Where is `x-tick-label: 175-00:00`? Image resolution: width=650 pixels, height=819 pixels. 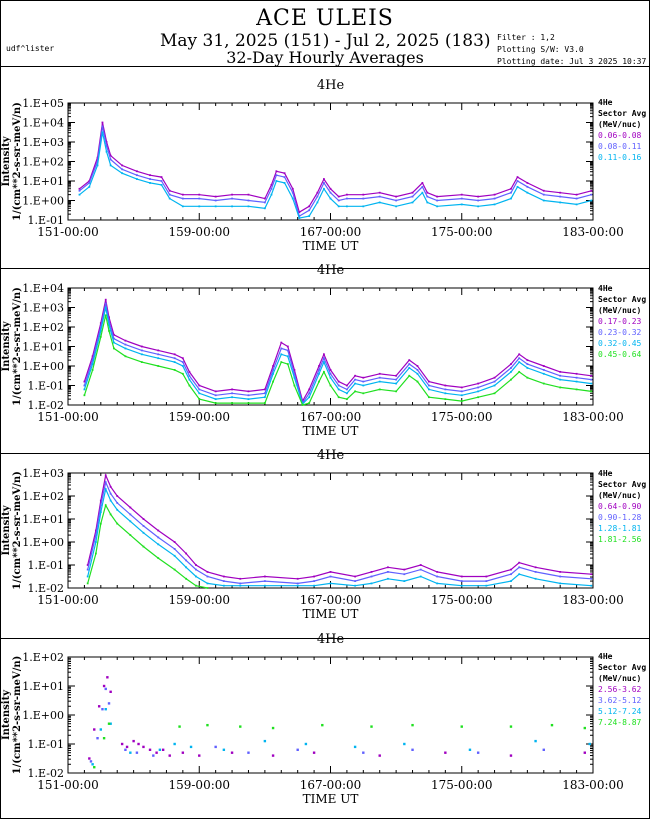 x-tick-label: 175-00:00 is located at coordinates (462, 232).